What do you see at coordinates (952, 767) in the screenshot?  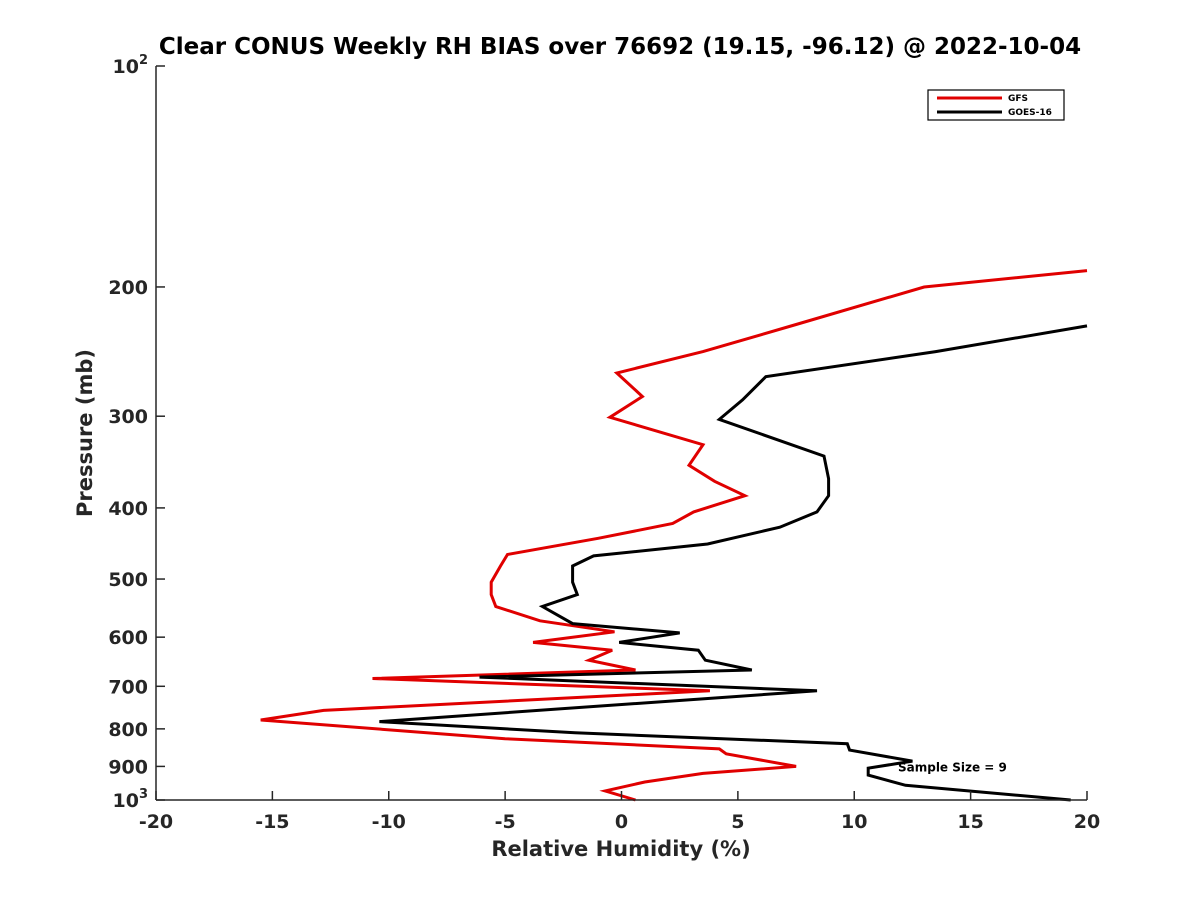 I see `sample-size-annotation: Sample Size = 9` at bounding box center [952, 767].